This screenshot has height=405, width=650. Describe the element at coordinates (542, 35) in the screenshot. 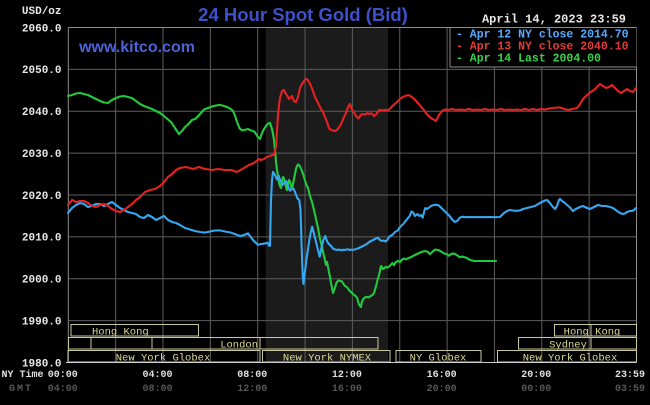

I see `svg-text: - Apr 12 NY close 2014.70` at that location.